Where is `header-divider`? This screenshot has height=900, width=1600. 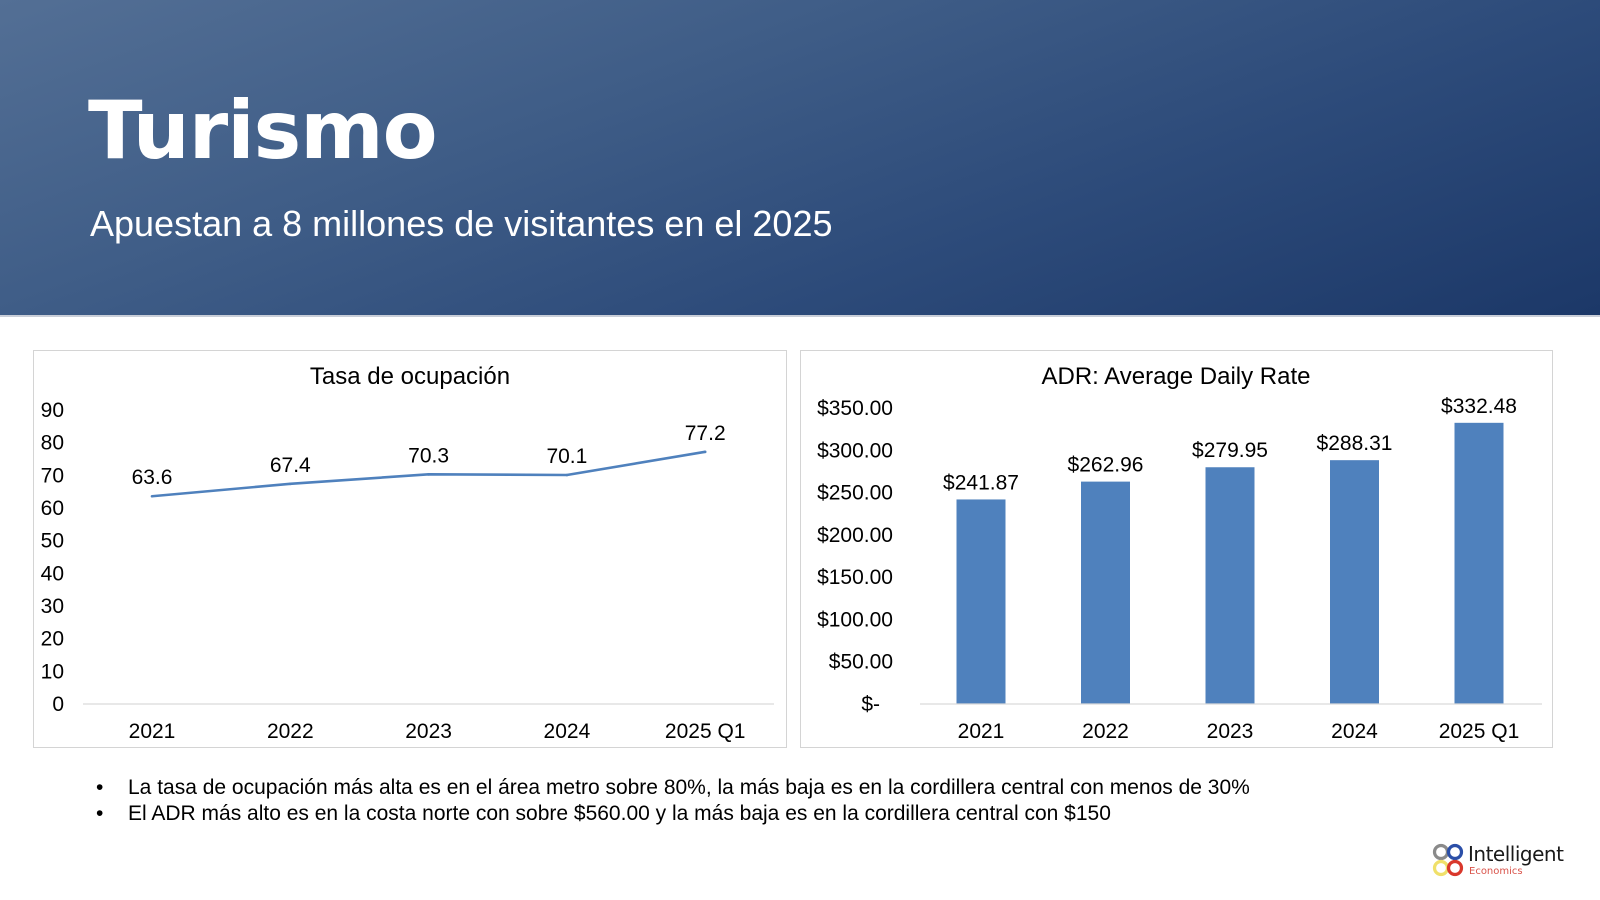 header-divider is located at coordinates (800, 316).